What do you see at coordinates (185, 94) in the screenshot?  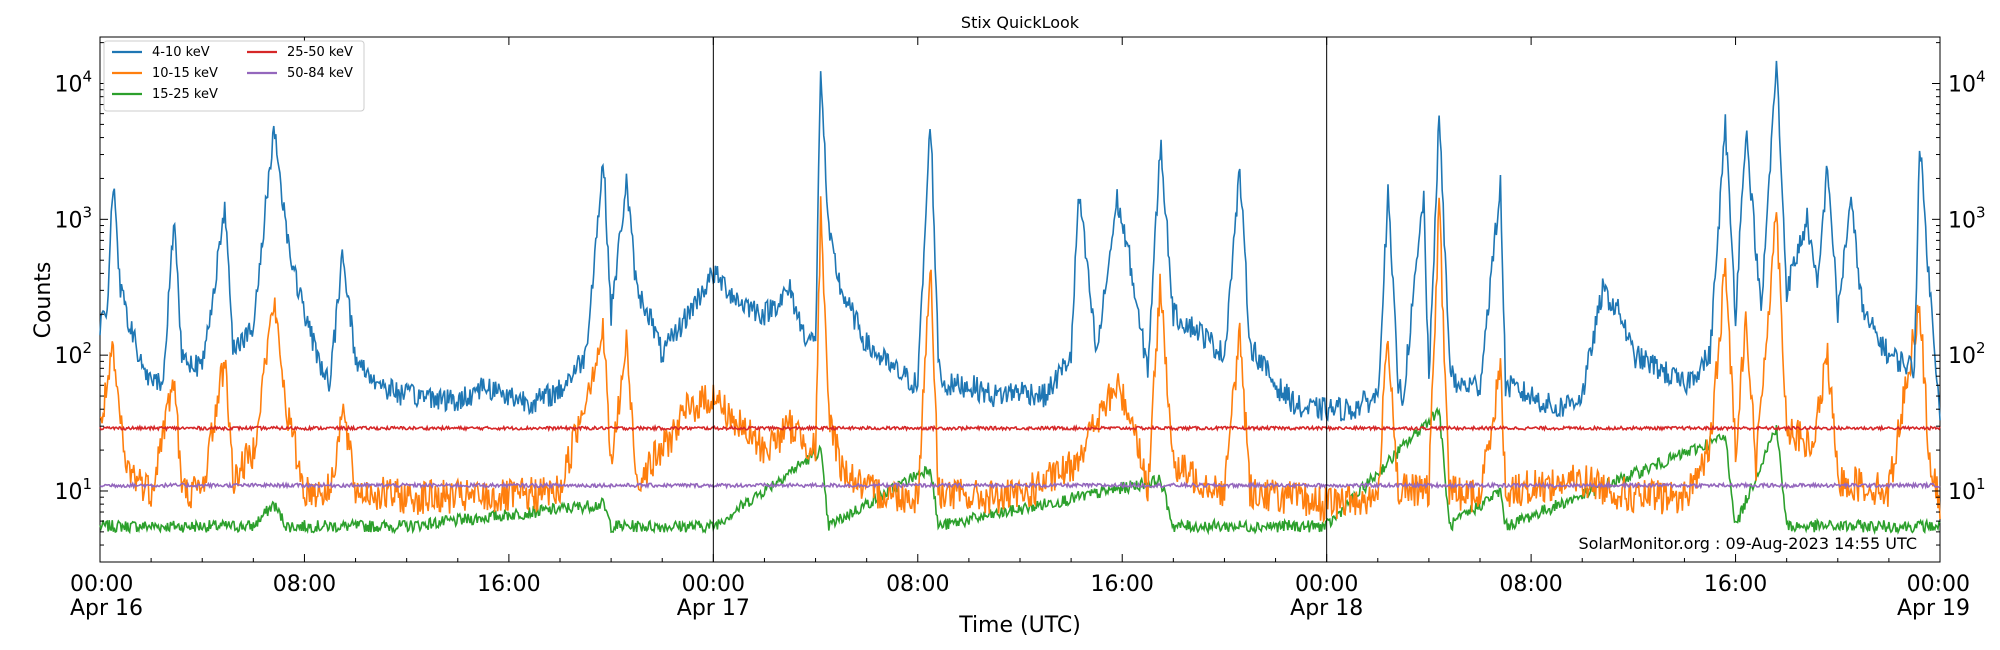 I see `legend-label: 15-25 keV` at bounding box center [185, 94].